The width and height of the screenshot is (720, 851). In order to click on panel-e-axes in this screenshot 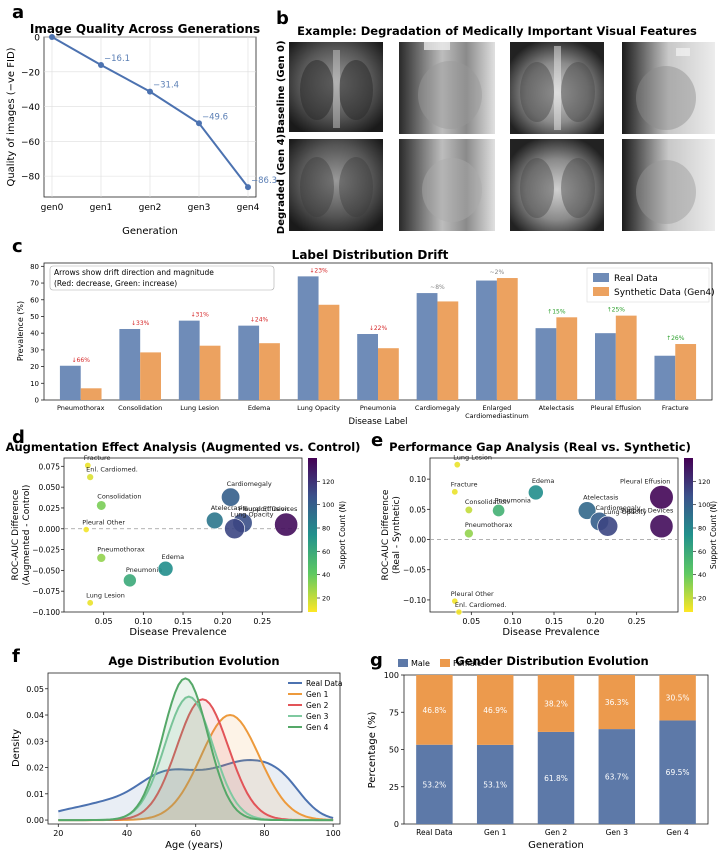, I will do `click(554, 535)`.